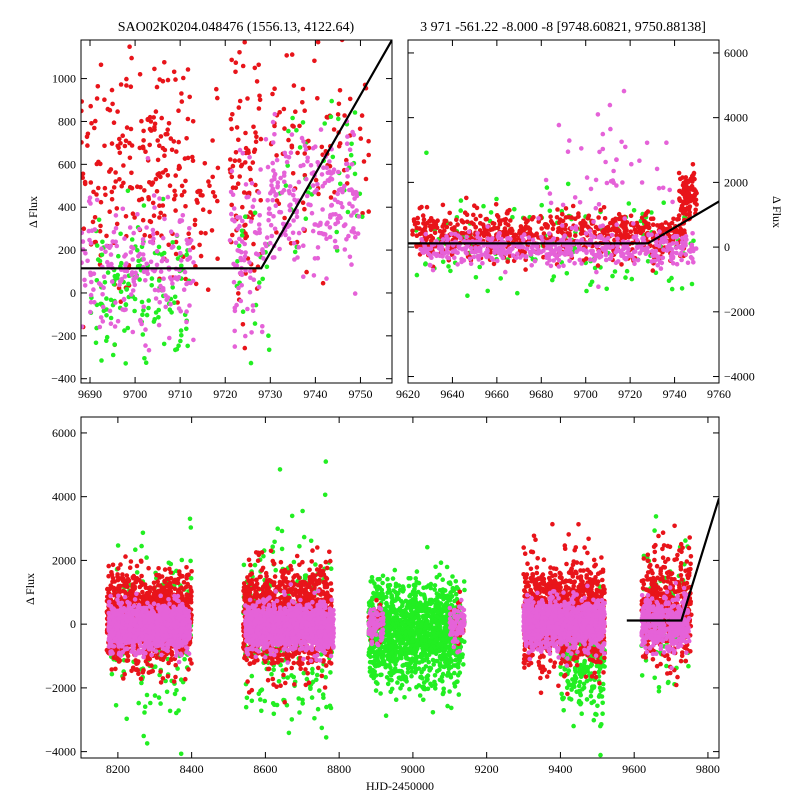  Describe the element at coordinates (736, 182) in the screenshot. I see `y-tick-label: 2000` at that location.